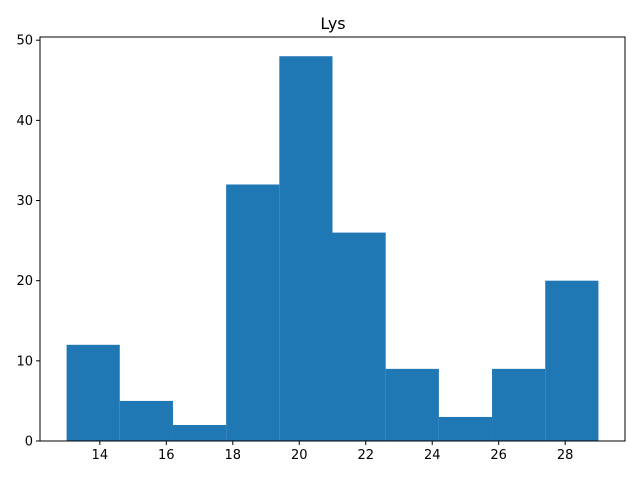 This screenshot has width=640, height=485. What do you see at coordinates (299, 455) in the screenshot?
I see `x-tick-label: 20` at bounding box center [299, 455].